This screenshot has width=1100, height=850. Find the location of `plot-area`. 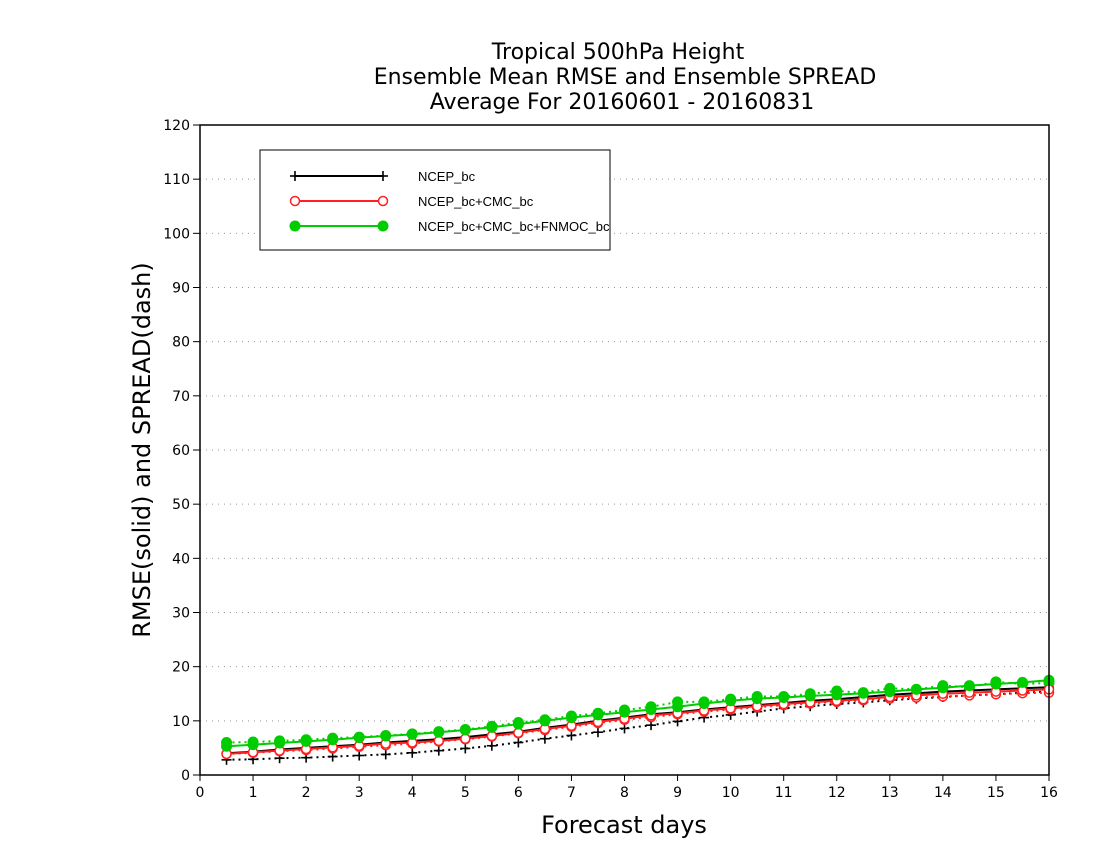

plot-area is located at coordinates (638, 719).